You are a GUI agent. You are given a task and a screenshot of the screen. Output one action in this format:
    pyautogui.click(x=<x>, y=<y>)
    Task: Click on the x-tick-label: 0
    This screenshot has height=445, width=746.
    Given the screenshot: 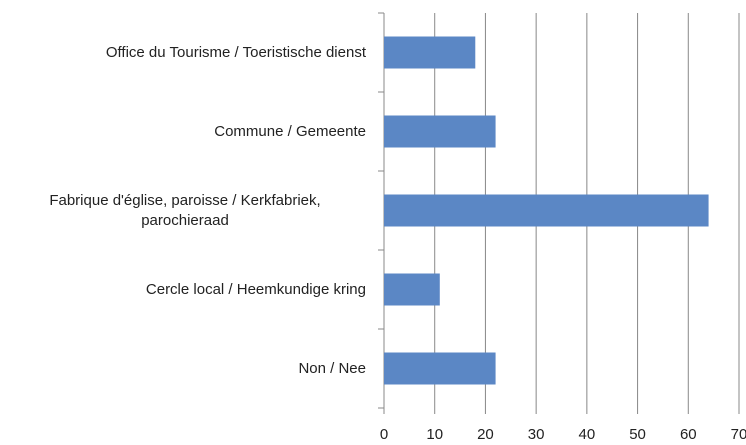 What is the action you would take?
    pyautogui.click(x=384, y=434)
    